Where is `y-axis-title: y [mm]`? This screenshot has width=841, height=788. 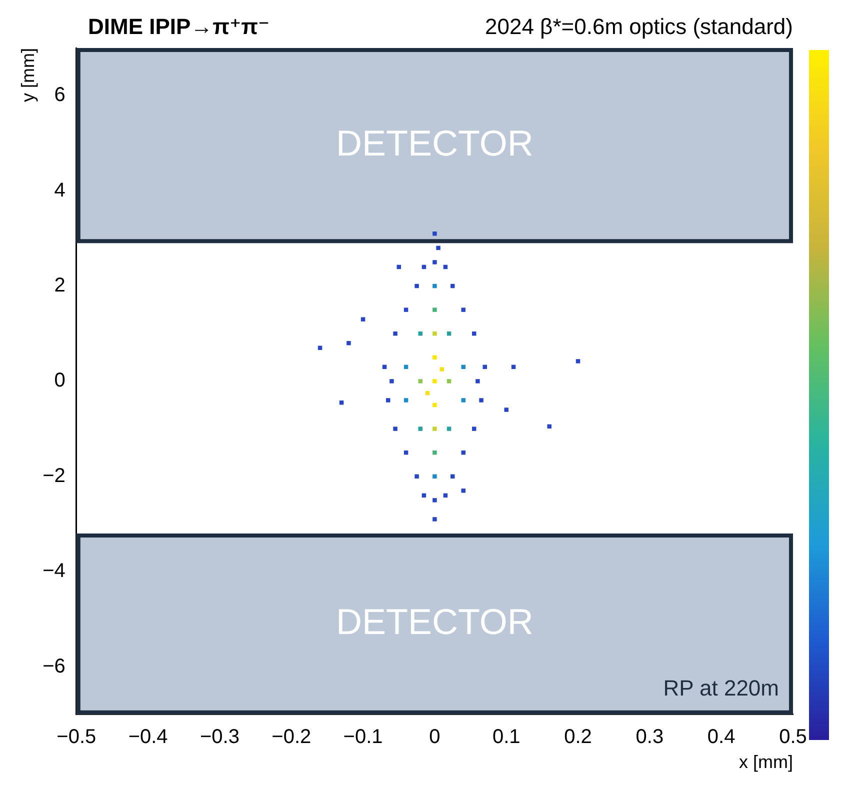 y-axis-title: y [mm] is located at coordinates (28, 75).